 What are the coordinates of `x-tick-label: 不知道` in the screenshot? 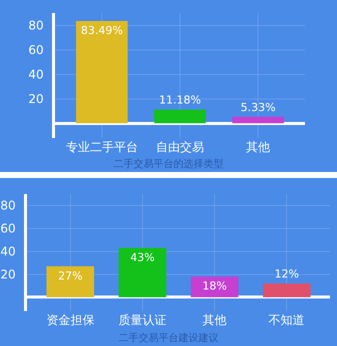 It's located at (286, 320).